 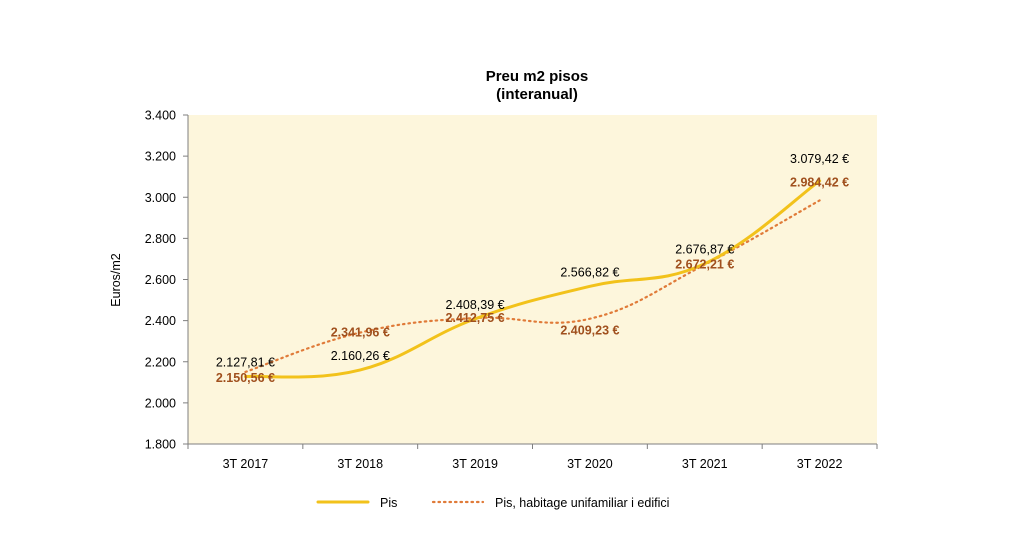 What do you see at coordinates (819, 159) in the screenshot?
I see `data-label-pis: 3.079,42 €` at bounding box center [819, 159].